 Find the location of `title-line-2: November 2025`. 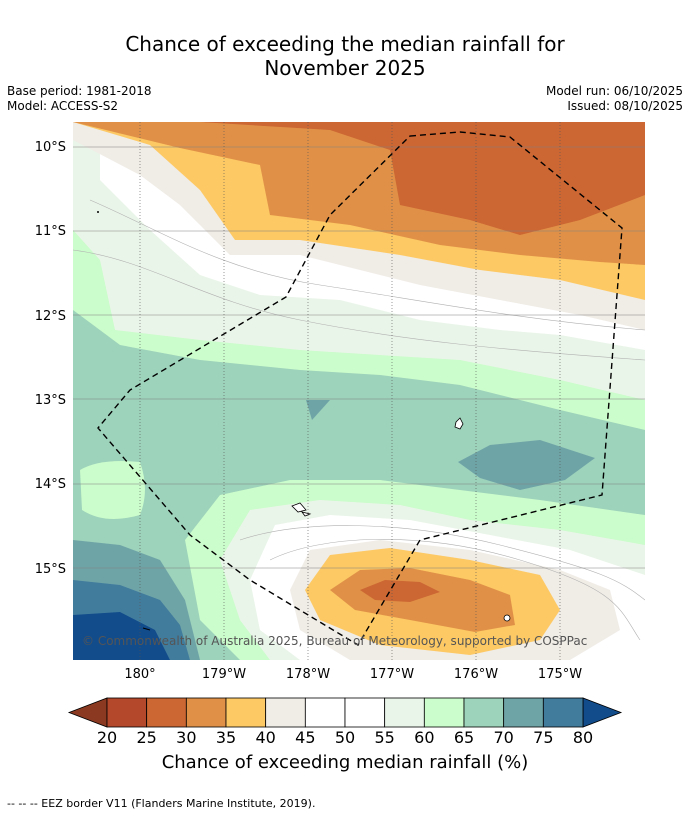

title-line-2: November 2025 is located at coordinates (345, 68).